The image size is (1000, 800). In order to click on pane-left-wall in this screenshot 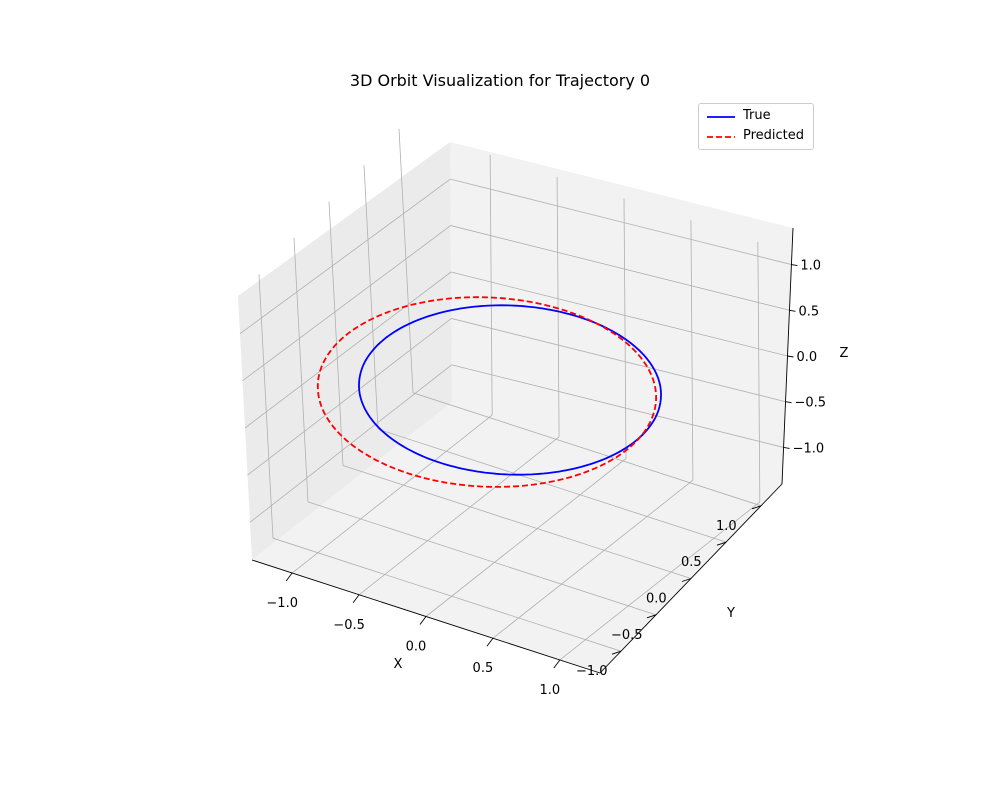, I will do `click(345, 351)`.